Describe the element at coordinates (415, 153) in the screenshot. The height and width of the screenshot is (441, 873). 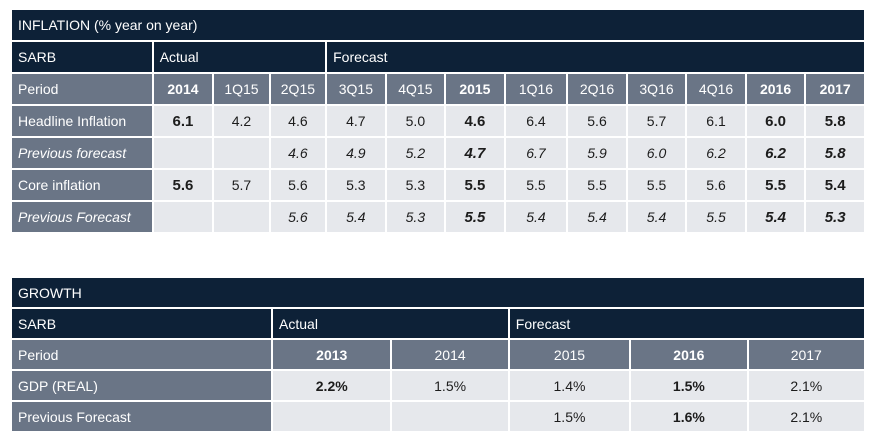
I see `table-cell: 5.2` at that location.